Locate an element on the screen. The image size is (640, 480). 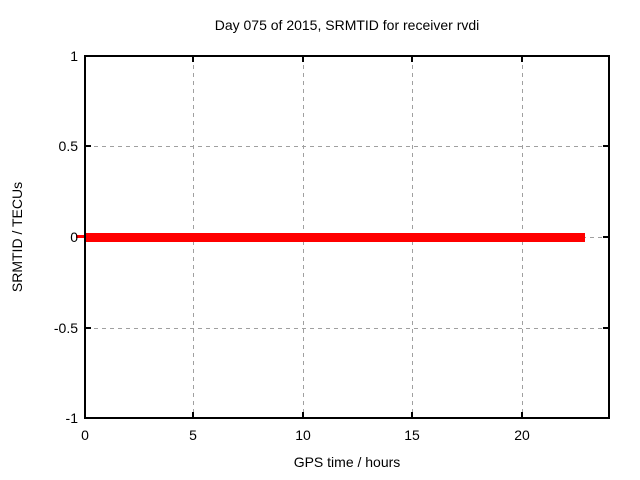
y-tick-label-neg1: -1 is located at coordinates (71, 418).